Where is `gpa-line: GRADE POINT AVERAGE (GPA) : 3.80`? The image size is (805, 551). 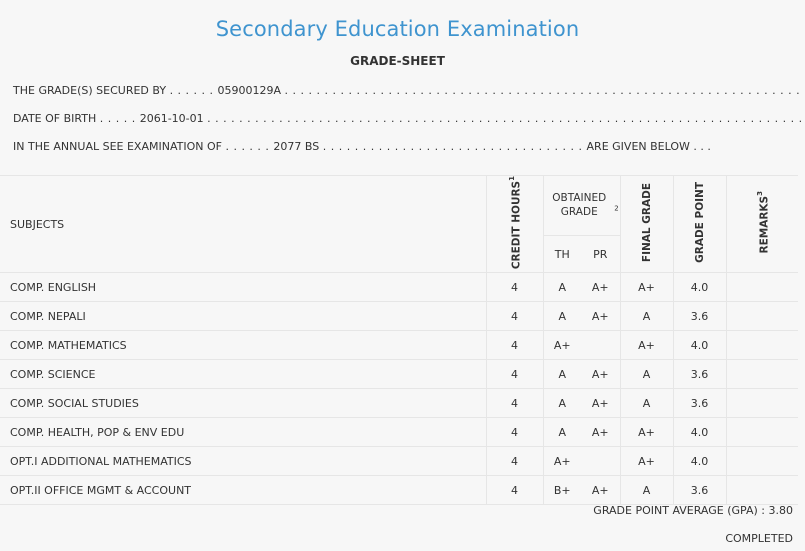 gpa-line: GRADE POINT AVERAGE (GPA) : 3.80 is located at coordinates (693, 510).